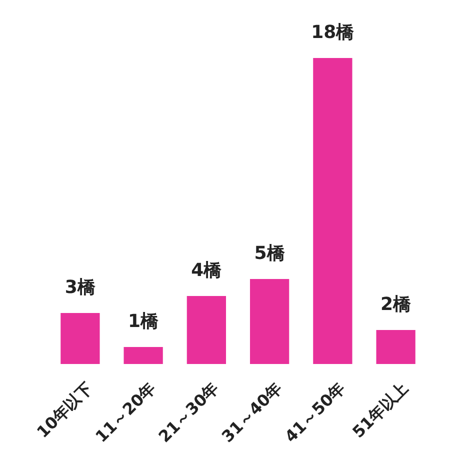 The image size is (456, 462). I want to click on data-label: 4橋, so click(207, 270).